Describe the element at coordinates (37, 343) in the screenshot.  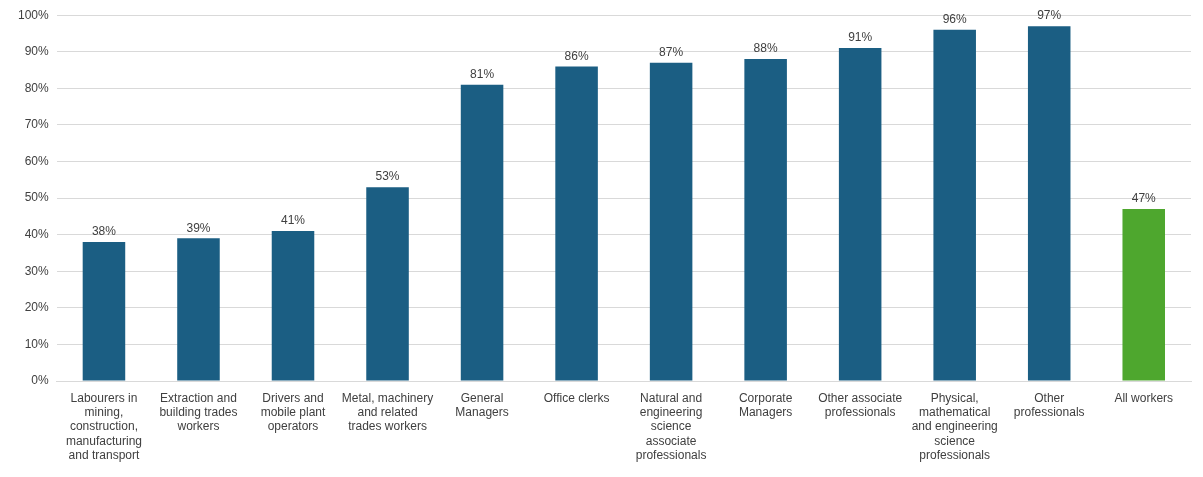
I see `y-tick-label: 10%` at that location.